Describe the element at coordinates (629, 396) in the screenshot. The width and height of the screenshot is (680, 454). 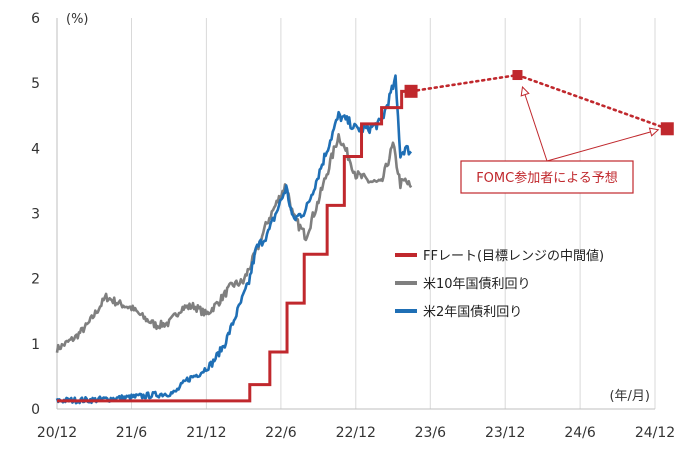
I see `x-axis-unit: (年/月)` at that location.